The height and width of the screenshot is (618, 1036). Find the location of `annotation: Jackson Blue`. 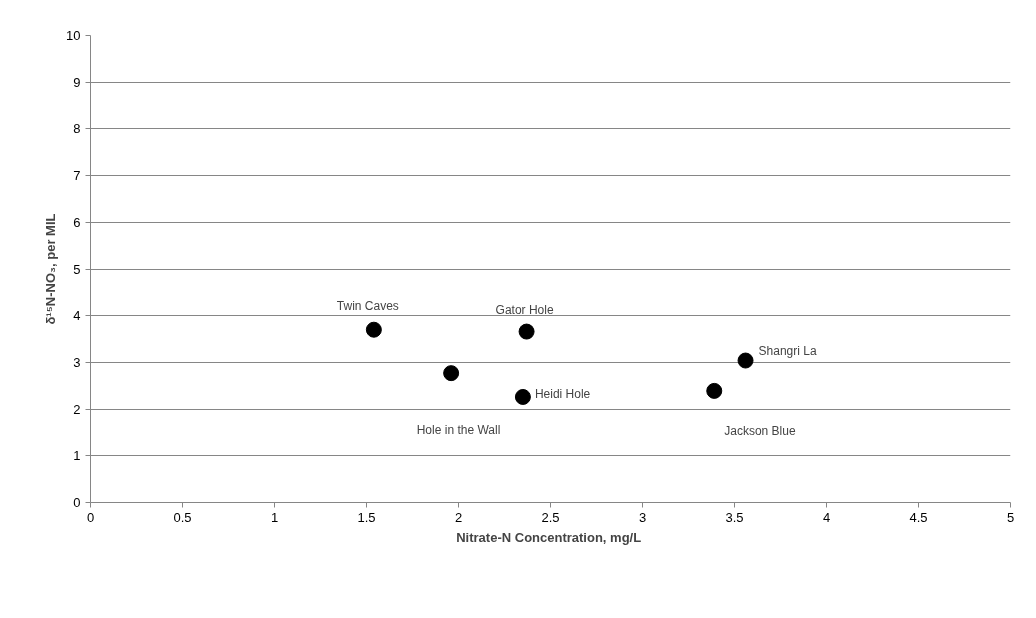

annotation: Jackson Blue is located at coordinates (760, 430).